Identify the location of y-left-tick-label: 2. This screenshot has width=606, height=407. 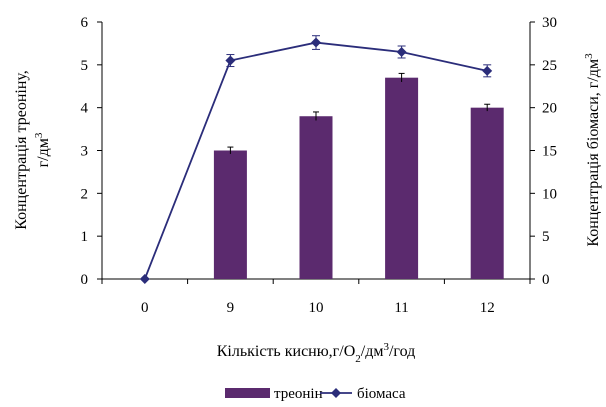
(85, 194).